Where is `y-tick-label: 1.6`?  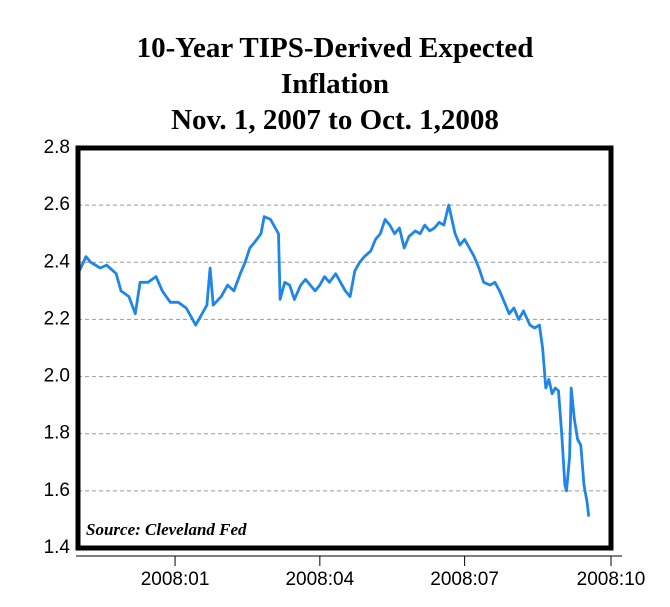 y-tick-label: 1.6 is located at coordinates (57, 490).